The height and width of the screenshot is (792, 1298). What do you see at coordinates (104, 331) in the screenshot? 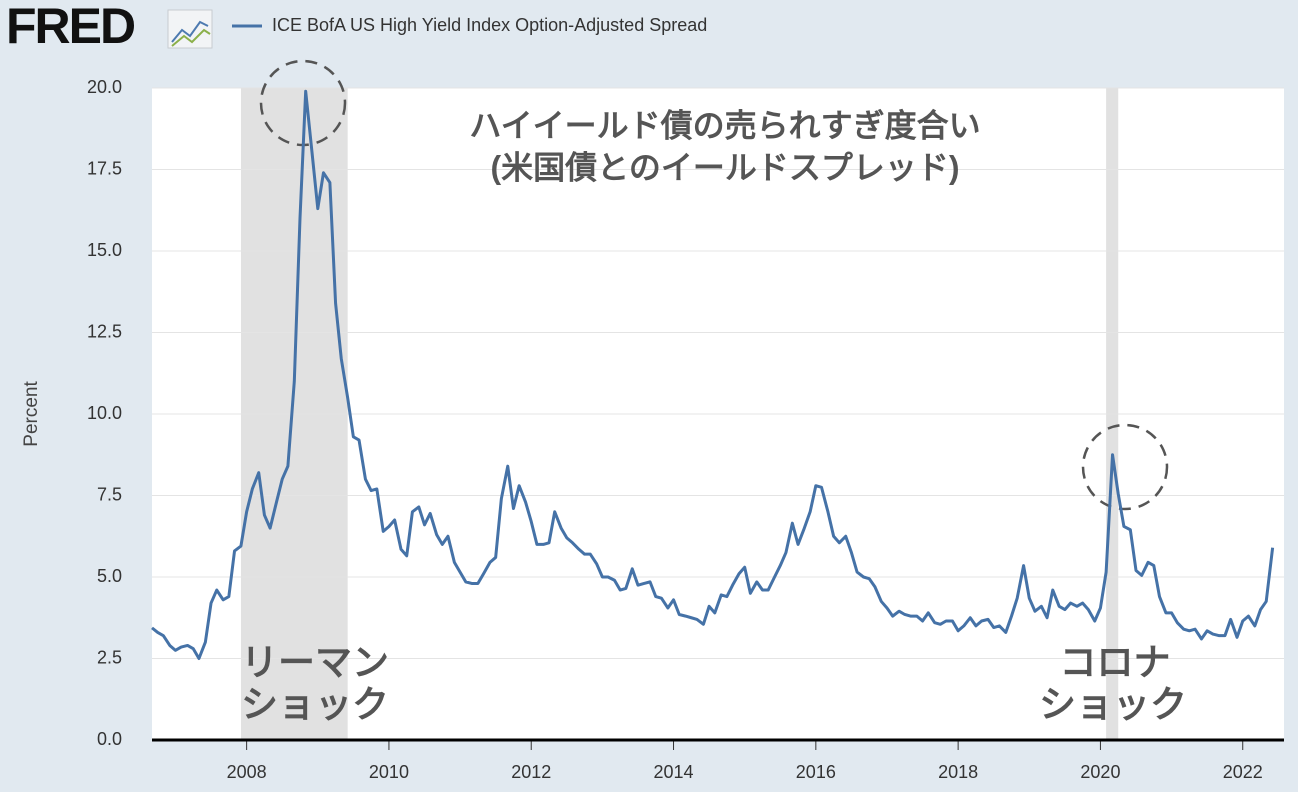
I see `y-tick-label: 12.5` at bounding box center [104, 331].